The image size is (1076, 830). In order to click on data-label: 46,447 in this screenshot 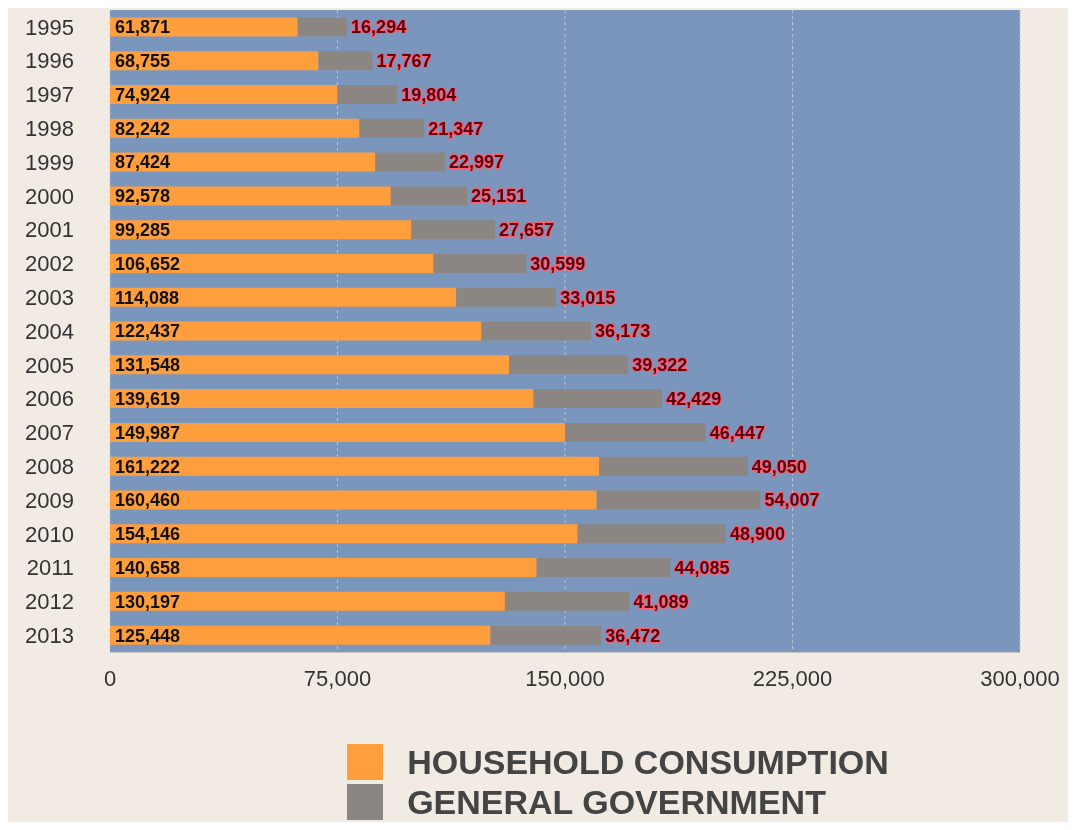, I will do `click(737, 432)`.